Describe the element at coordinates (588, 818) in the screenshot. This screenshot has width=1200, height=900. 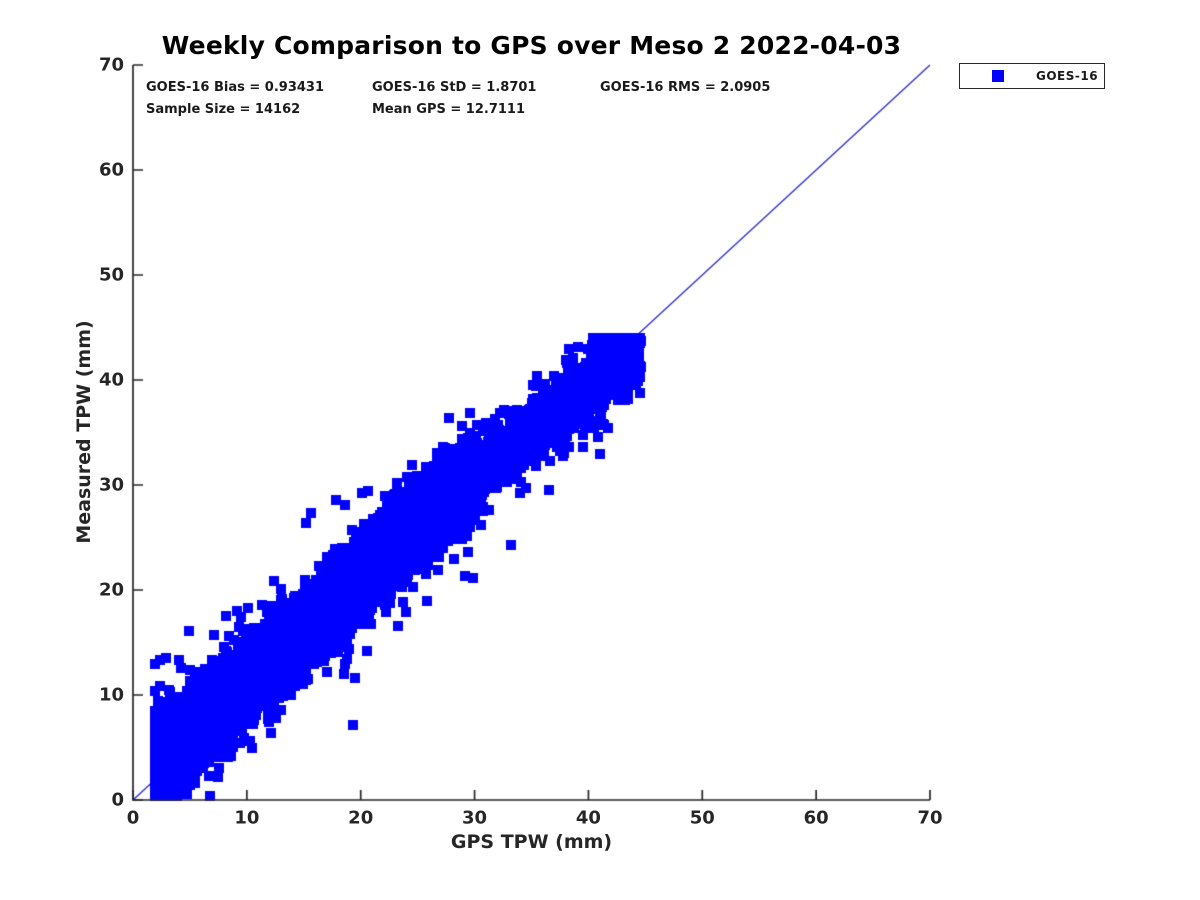
I see `x-tick-label: 40` at that location.